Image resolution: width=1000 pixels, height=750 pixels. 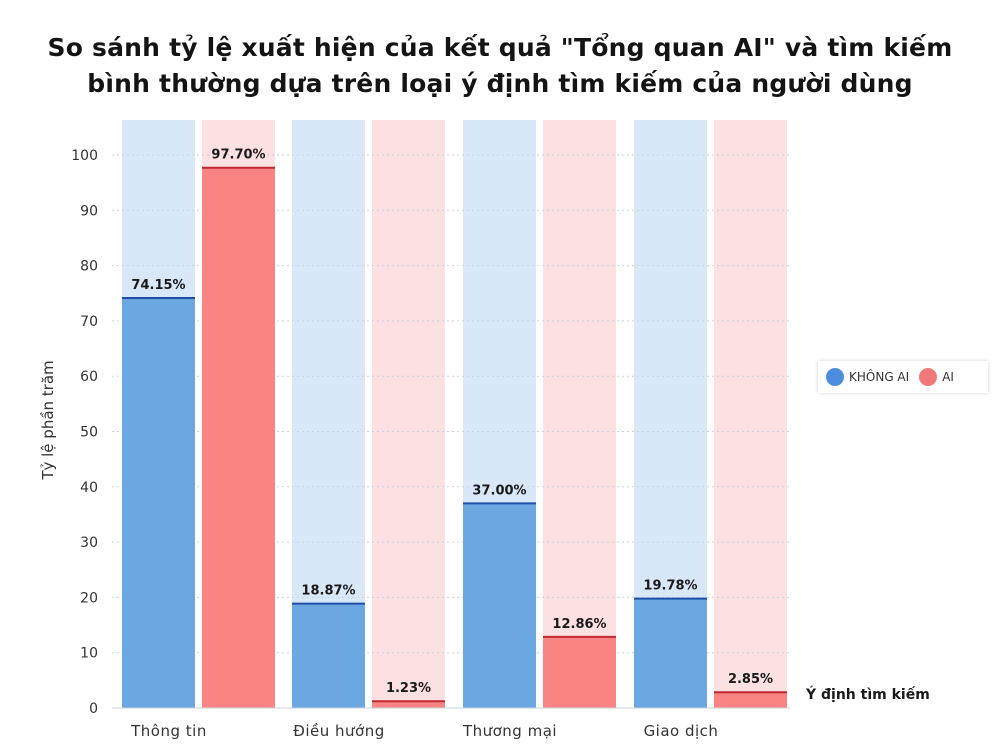 I want to click on data-label-khong-ai-thong-tin: 74.15%, so click(x=158, y=285).